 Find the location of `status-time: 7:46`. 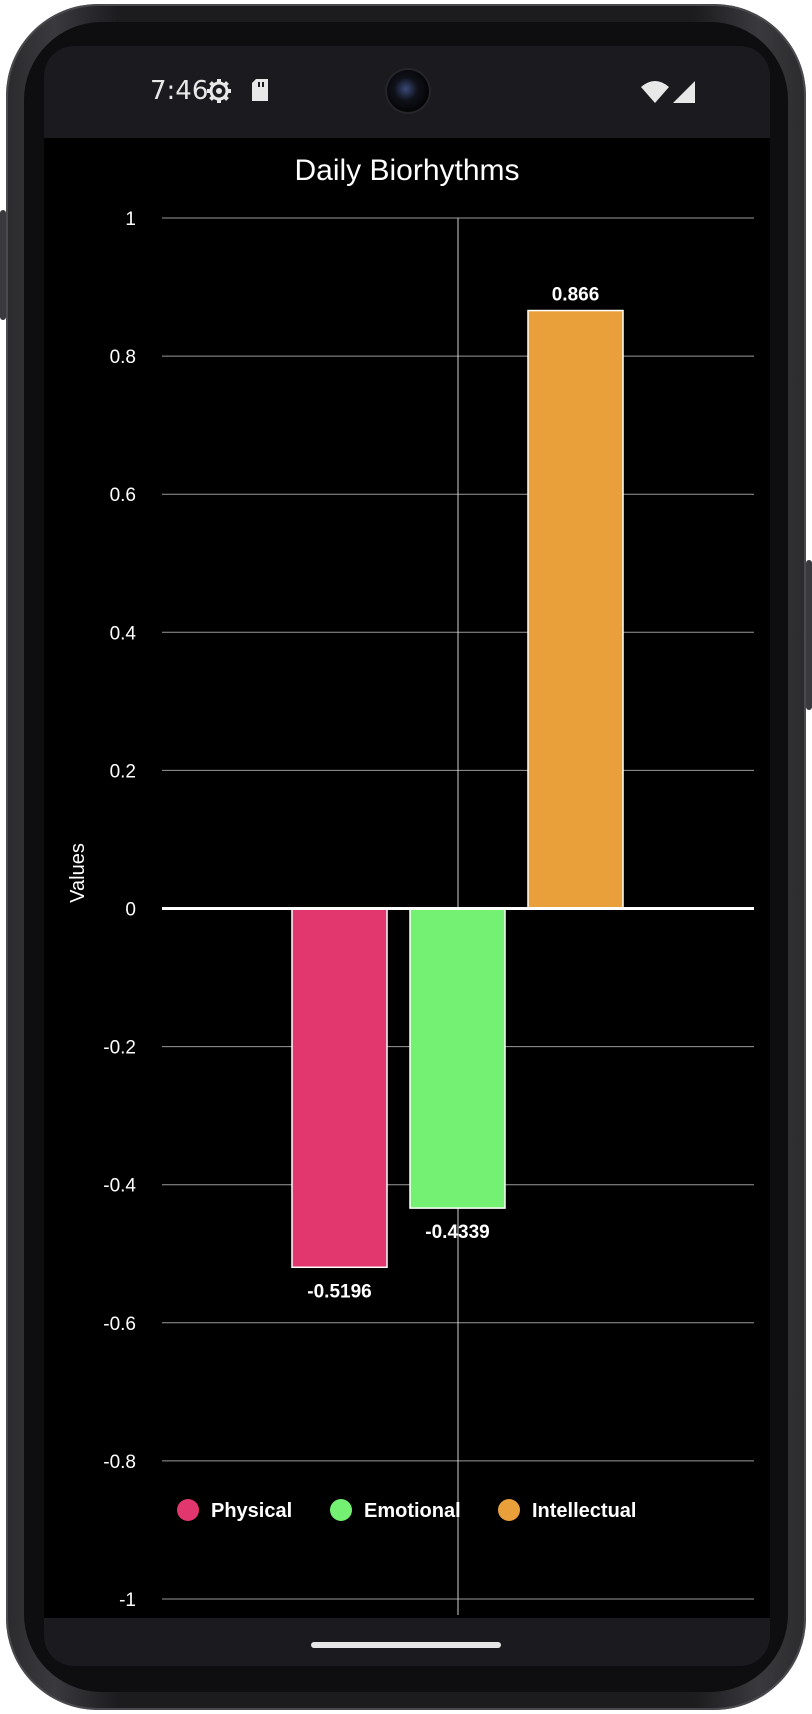

status-time: 7:46 is located at coordinates (179, 91).